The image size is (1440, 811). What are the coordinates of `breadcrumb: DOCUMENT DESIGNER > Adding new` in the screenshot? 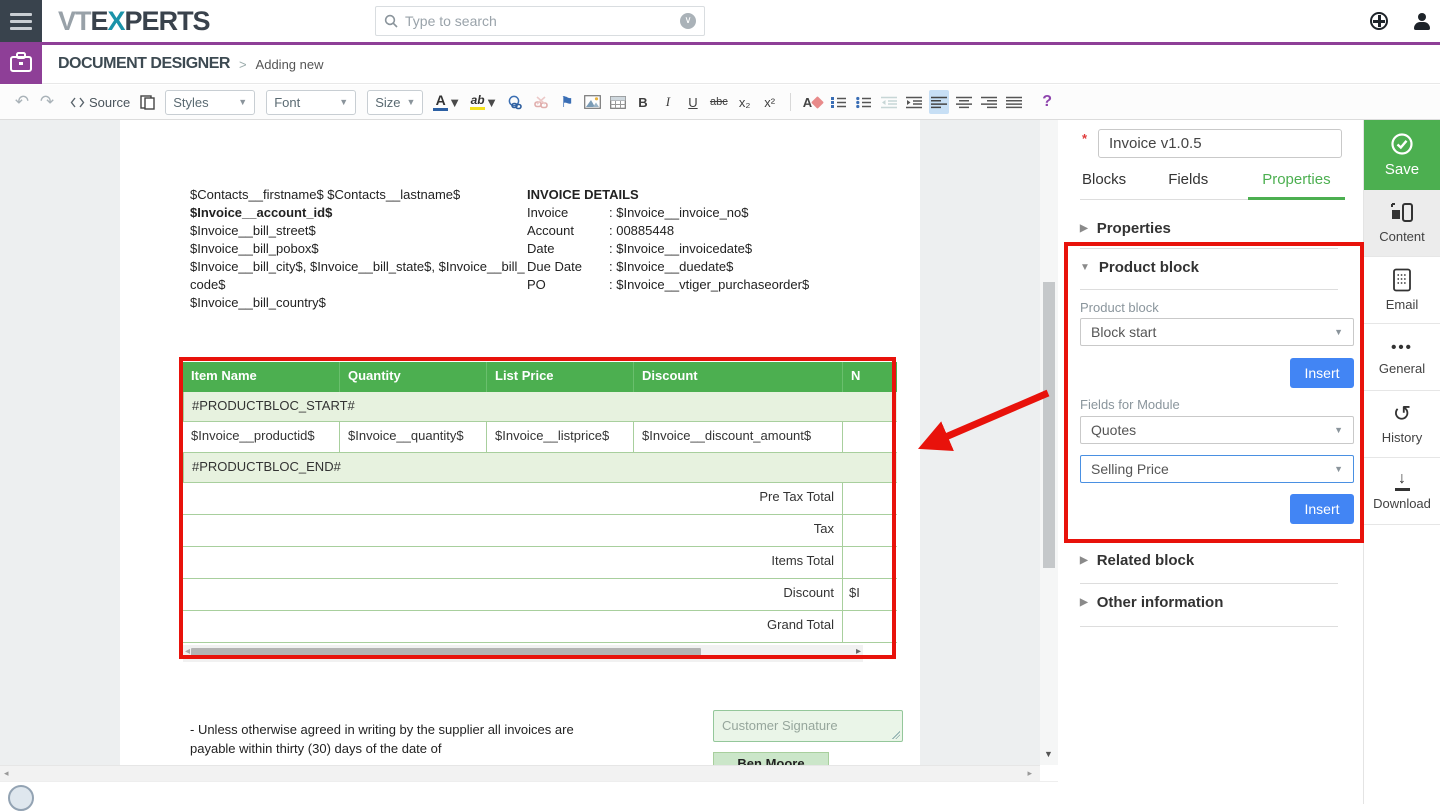 It's located at (191, 64).